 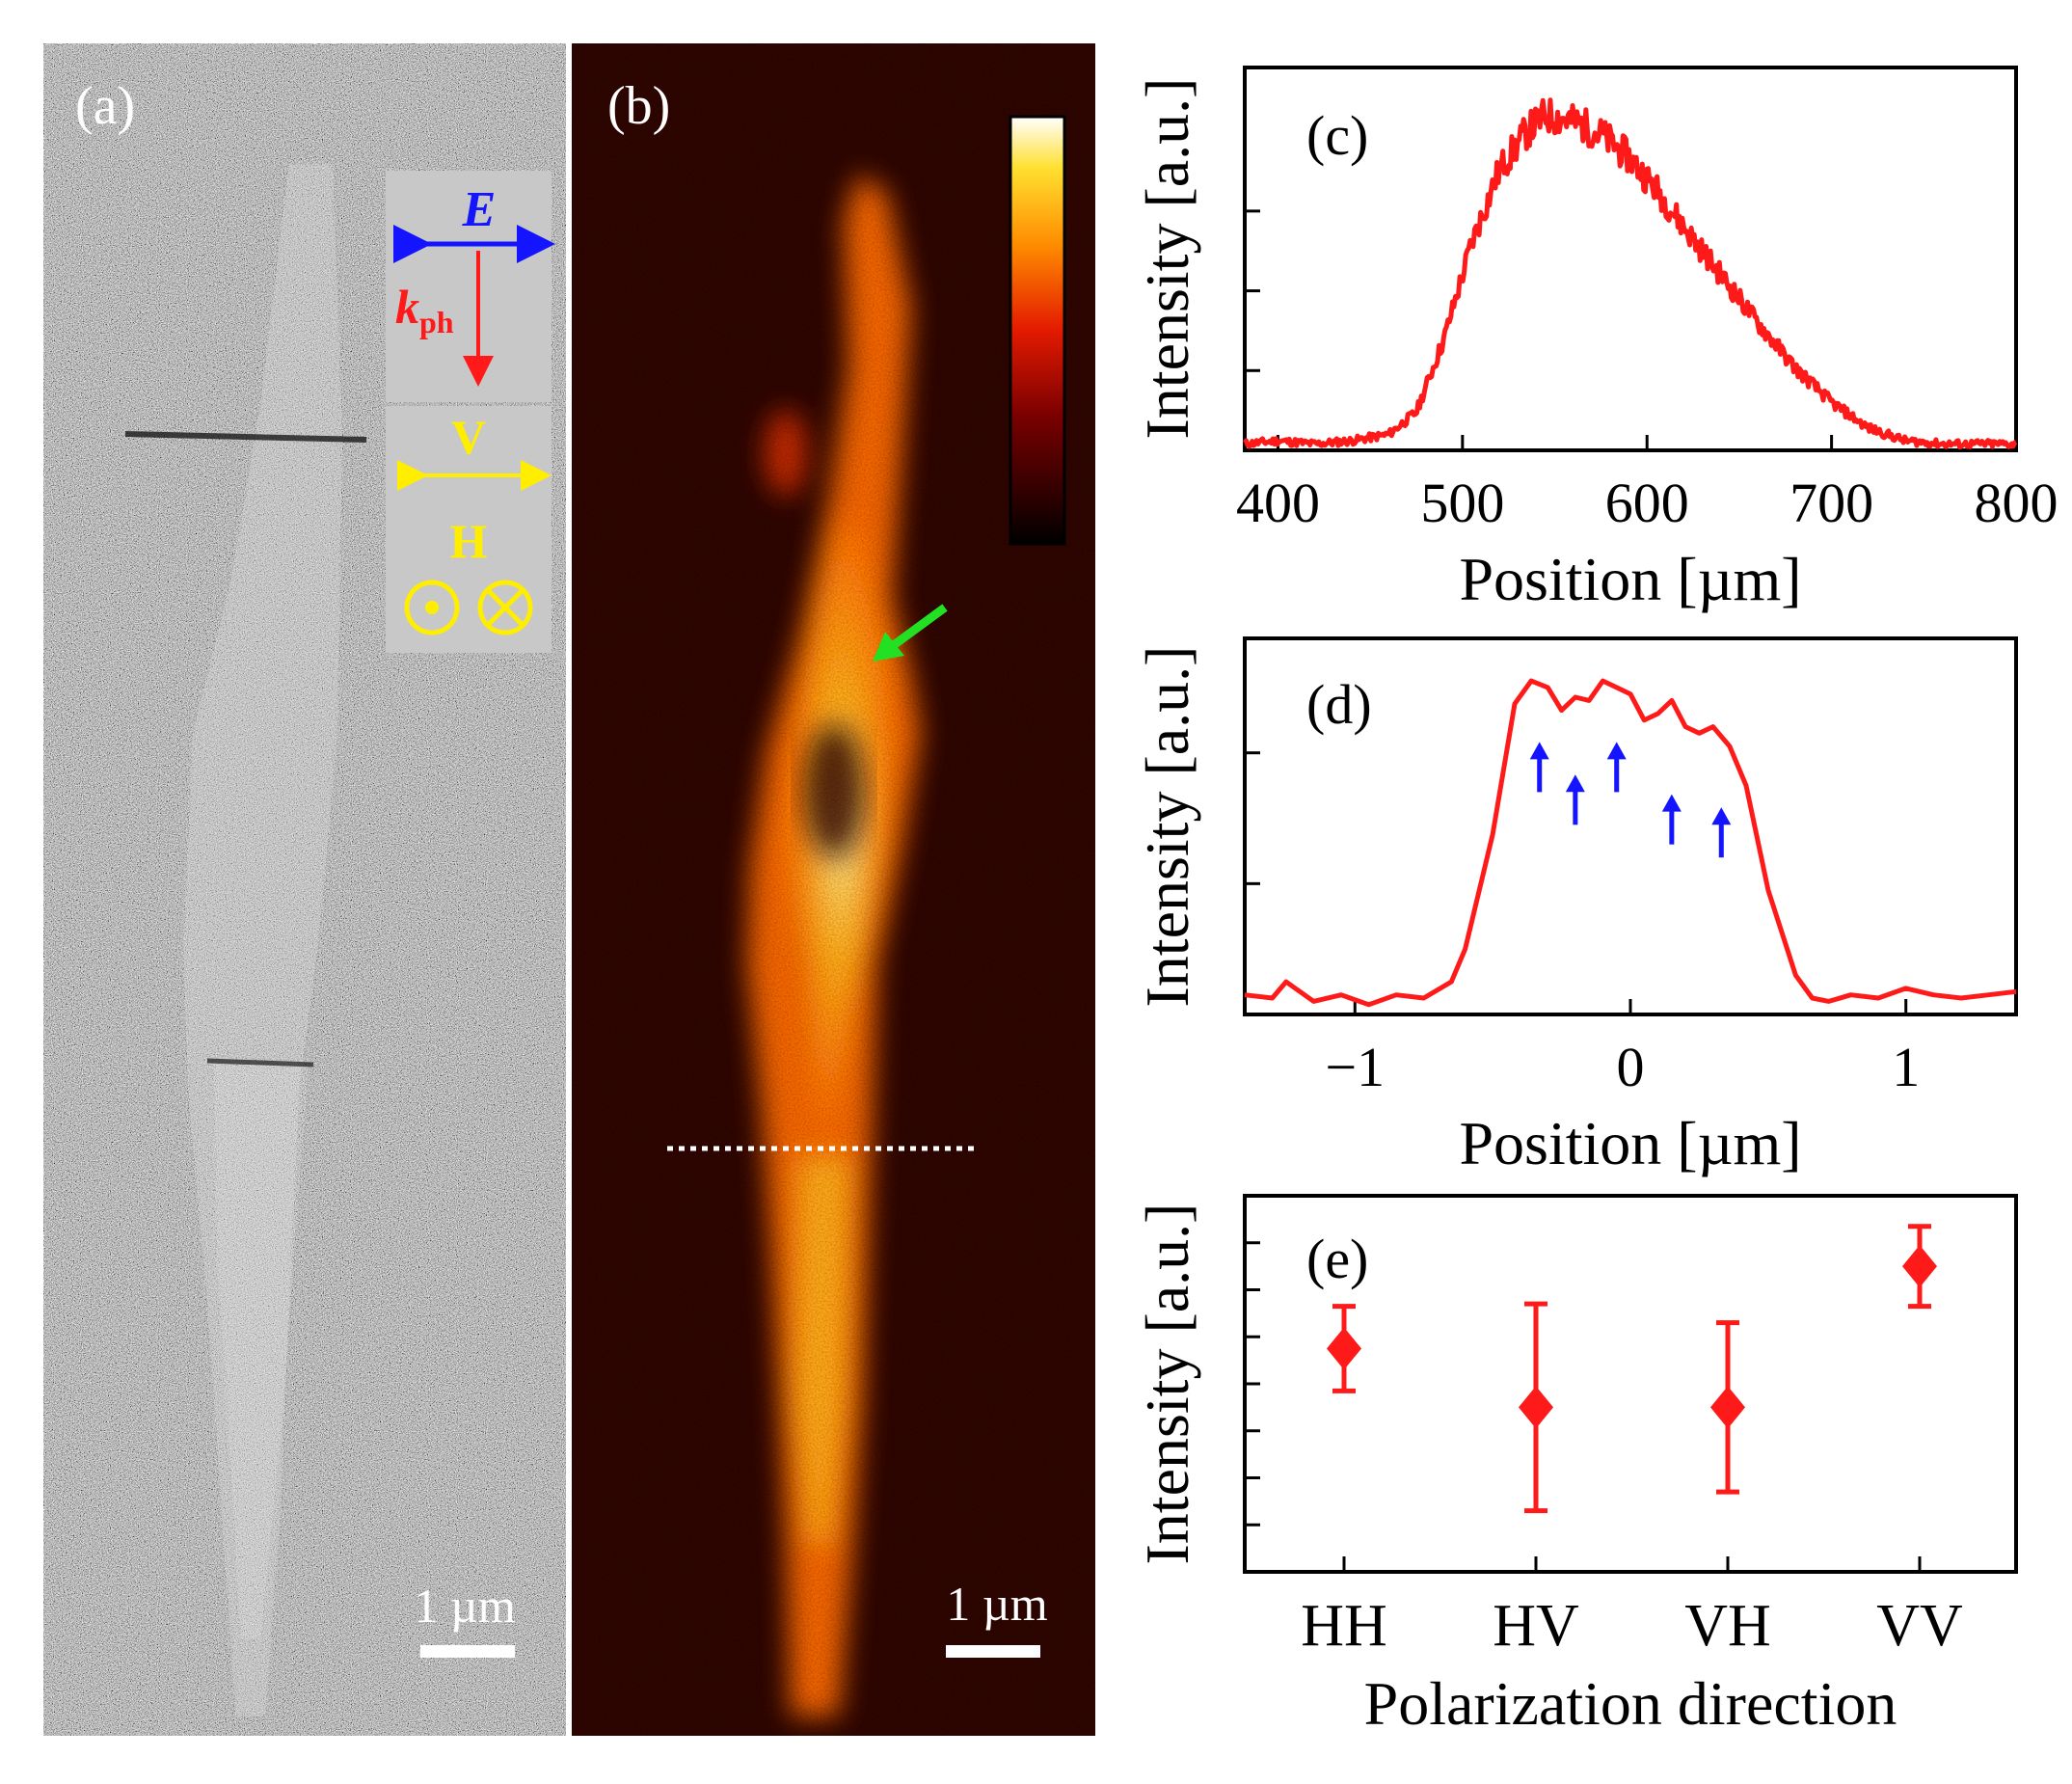 What do you see at coordinates (1536, 1626) in the screenshot?
I see `x-tick-label: HV` at bounding box center [1536, 1626].